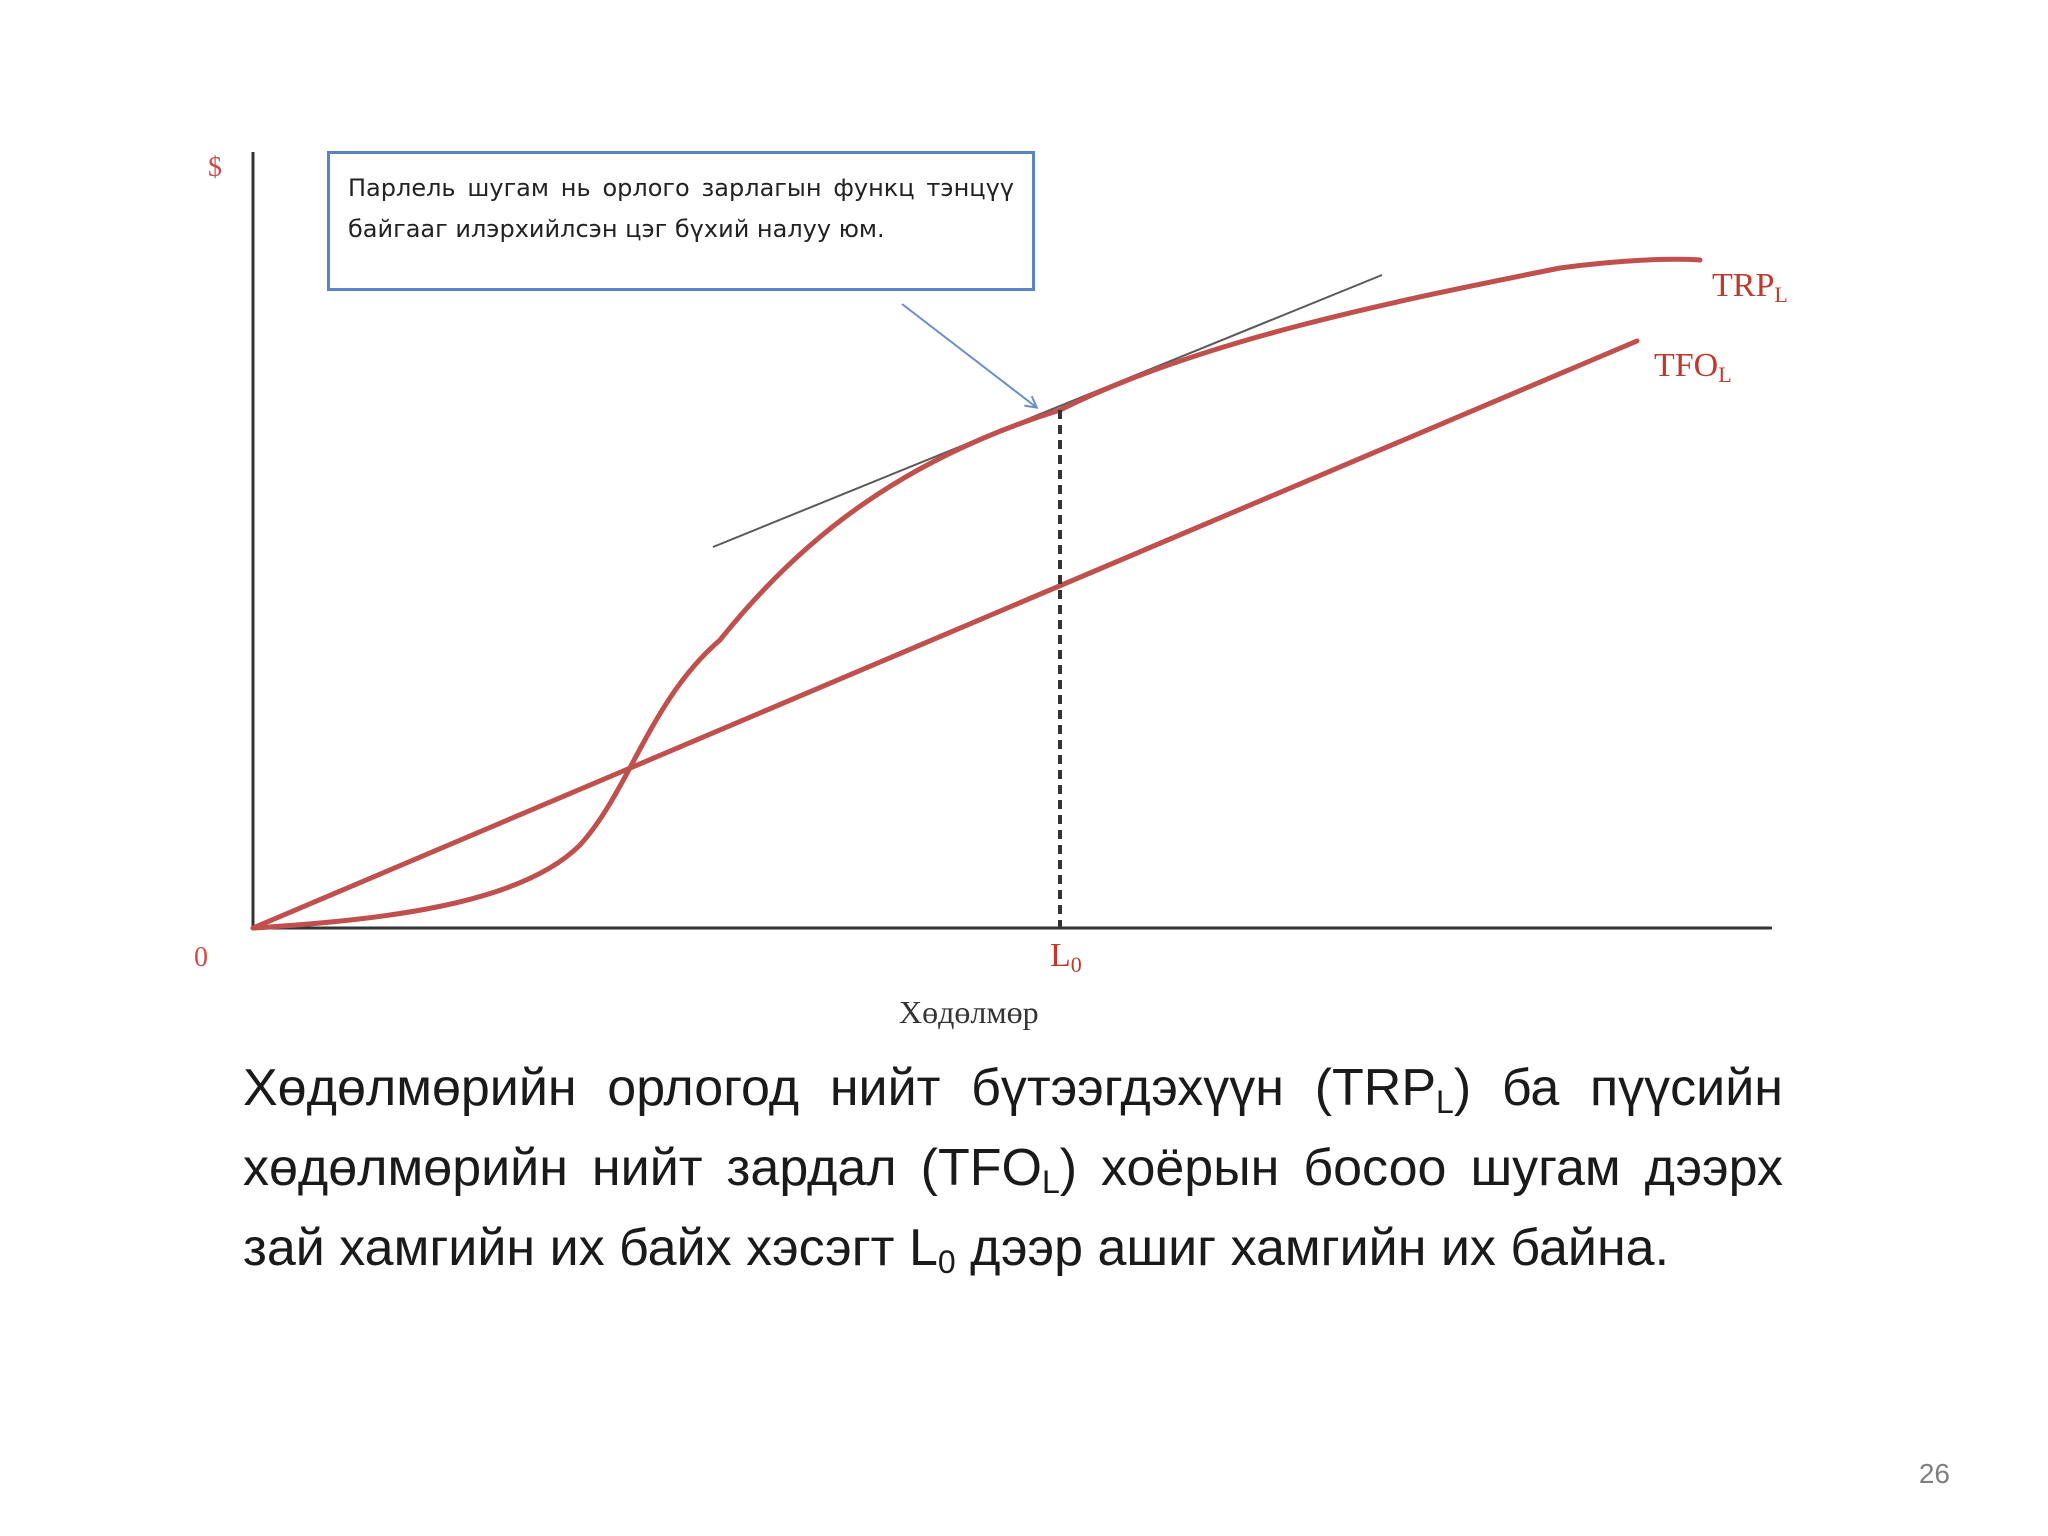 The width and height of the screenshot is (2048, 1536). What do you see at coordinates (1780, 294) in the screenshot?
I see `trp-label-sub: L` at bounding box center [1780, 294].